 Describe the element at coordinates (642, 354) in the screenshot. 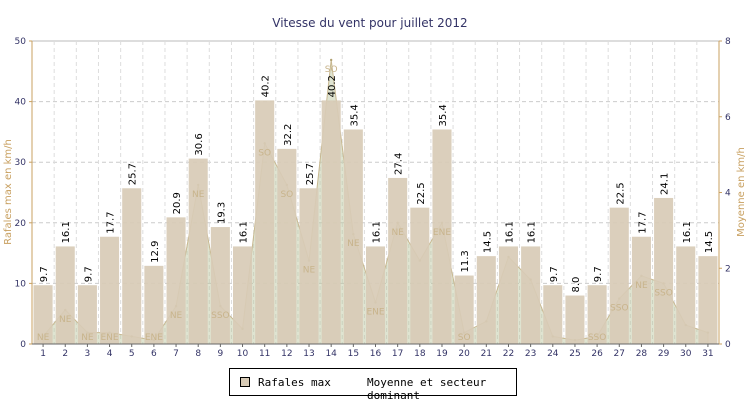

I see `x-tick-label: 28` at that location.